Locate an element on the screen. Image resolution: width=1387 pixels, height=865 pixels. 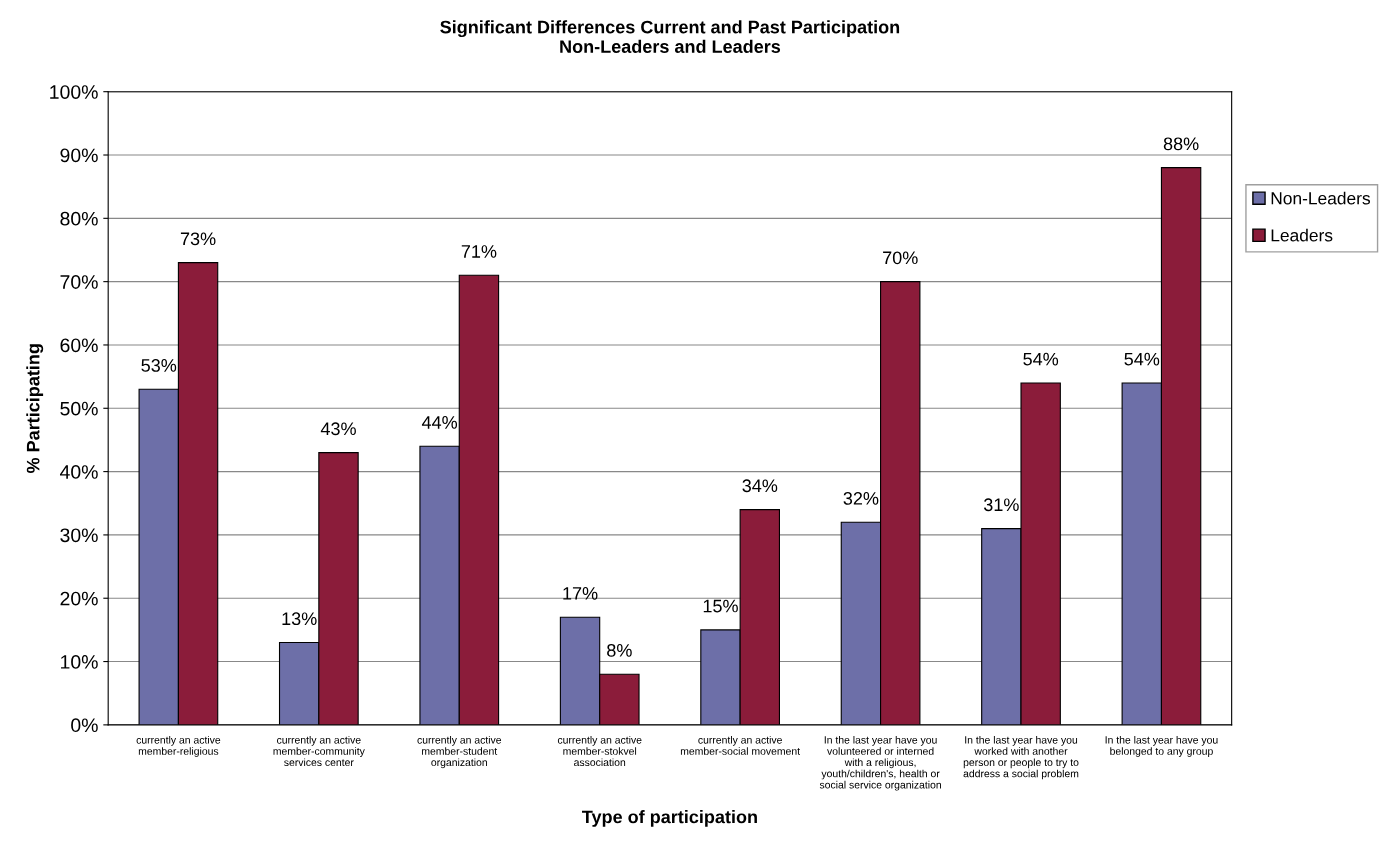
data-label: 44% is located at coordinates (439, 422).